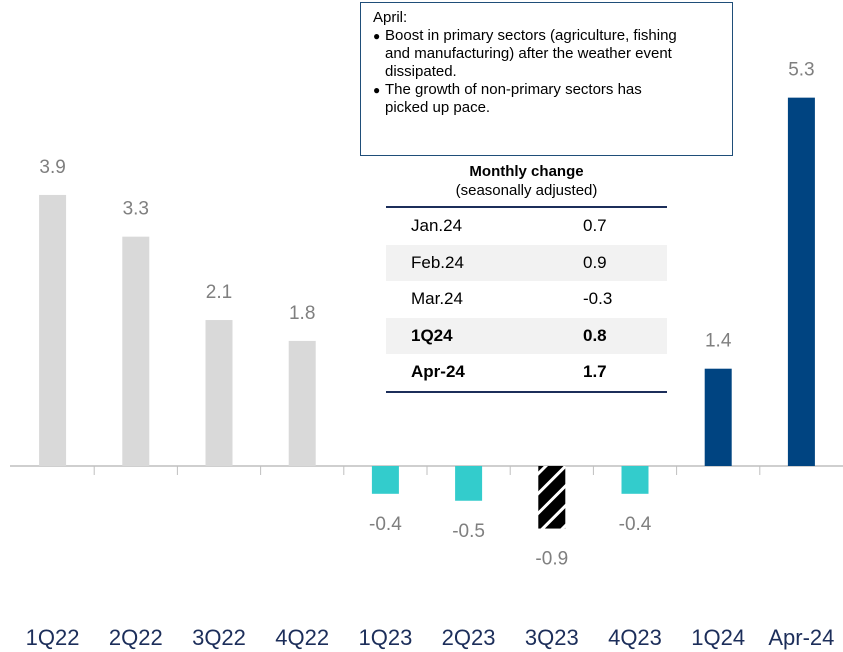 Image resolution: width=843 pixels, height=652 pixels. I want to click on value-label: 3.3, so click(136, 209).